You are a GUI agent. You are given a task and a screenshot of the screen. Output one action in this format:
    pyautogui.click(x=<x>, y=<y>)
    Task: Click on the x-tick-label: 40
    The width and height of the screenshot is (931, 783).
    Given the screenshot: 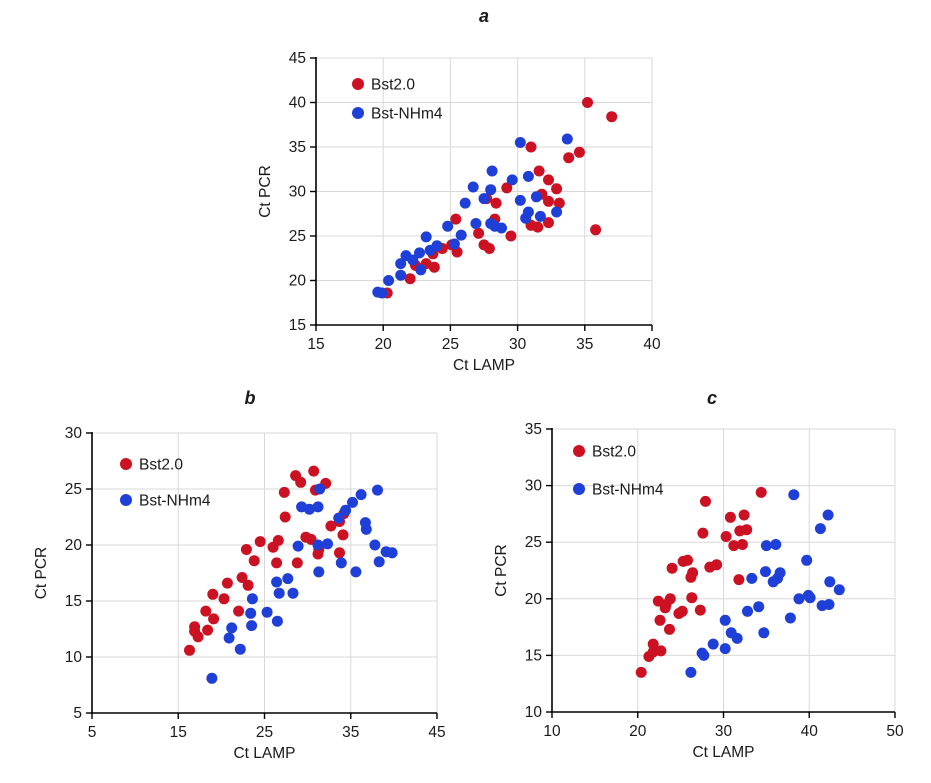 What is the action you would take?
    pyautogui.click(x=652, y=344)
    